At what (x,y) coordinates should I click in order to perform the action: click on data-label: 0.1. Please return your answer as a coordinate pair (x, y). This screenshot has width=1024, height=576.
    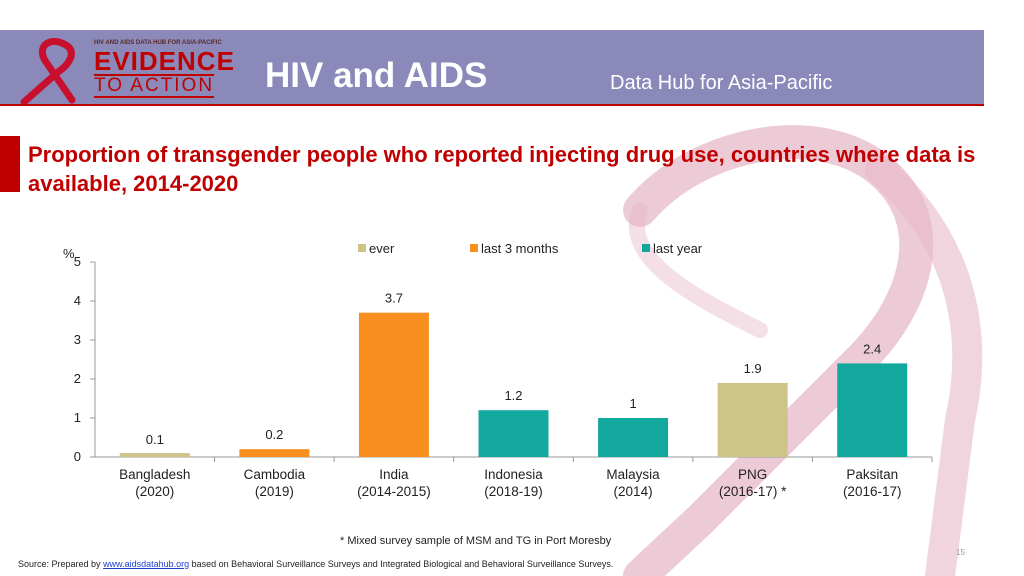
    Looking at the image, I should click on (155, 439).